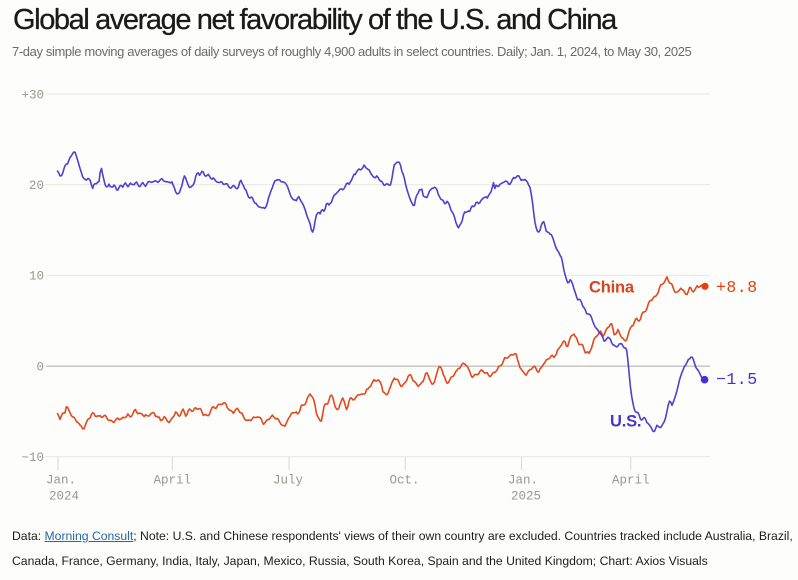 The width and height of the screenshot is (798, 580). I want to click on svg-text: +8.8, so click(737, 287).